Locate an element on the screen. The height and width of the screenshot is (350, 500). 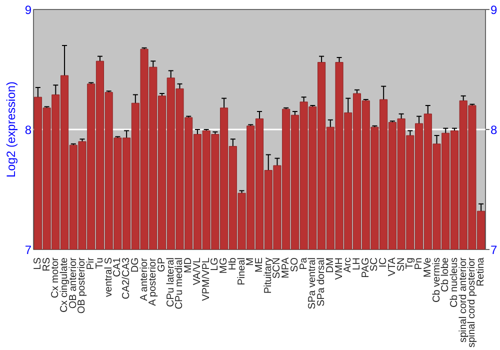
x-tick-label: SC is located at coordinates (374, 264).